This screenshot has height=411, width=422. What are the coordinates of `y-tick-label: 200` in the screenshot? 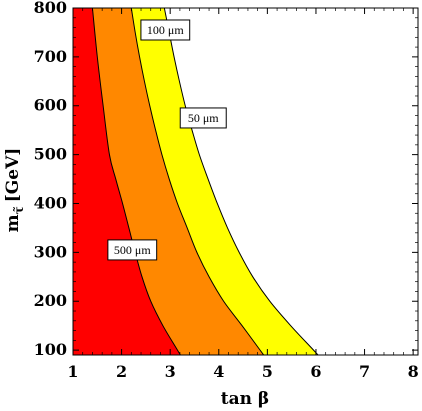 It's located at (50, 300).